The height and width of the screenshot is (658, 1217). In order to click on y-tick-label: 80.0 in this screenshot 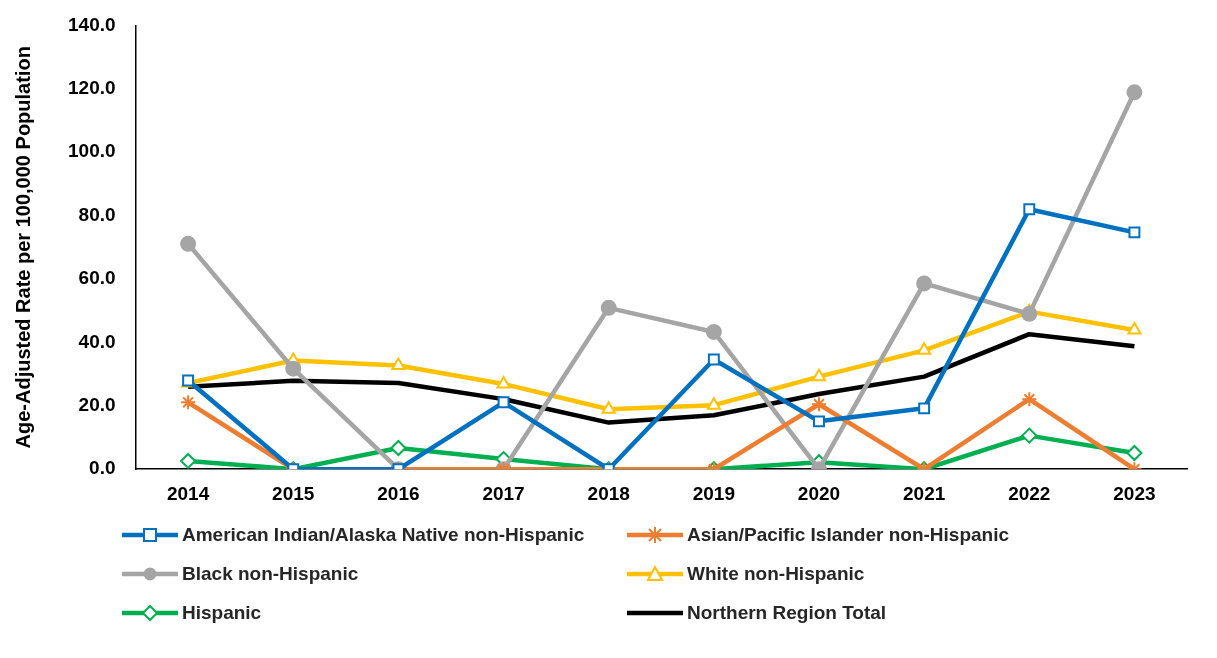, I will do `click(97, 214)`.